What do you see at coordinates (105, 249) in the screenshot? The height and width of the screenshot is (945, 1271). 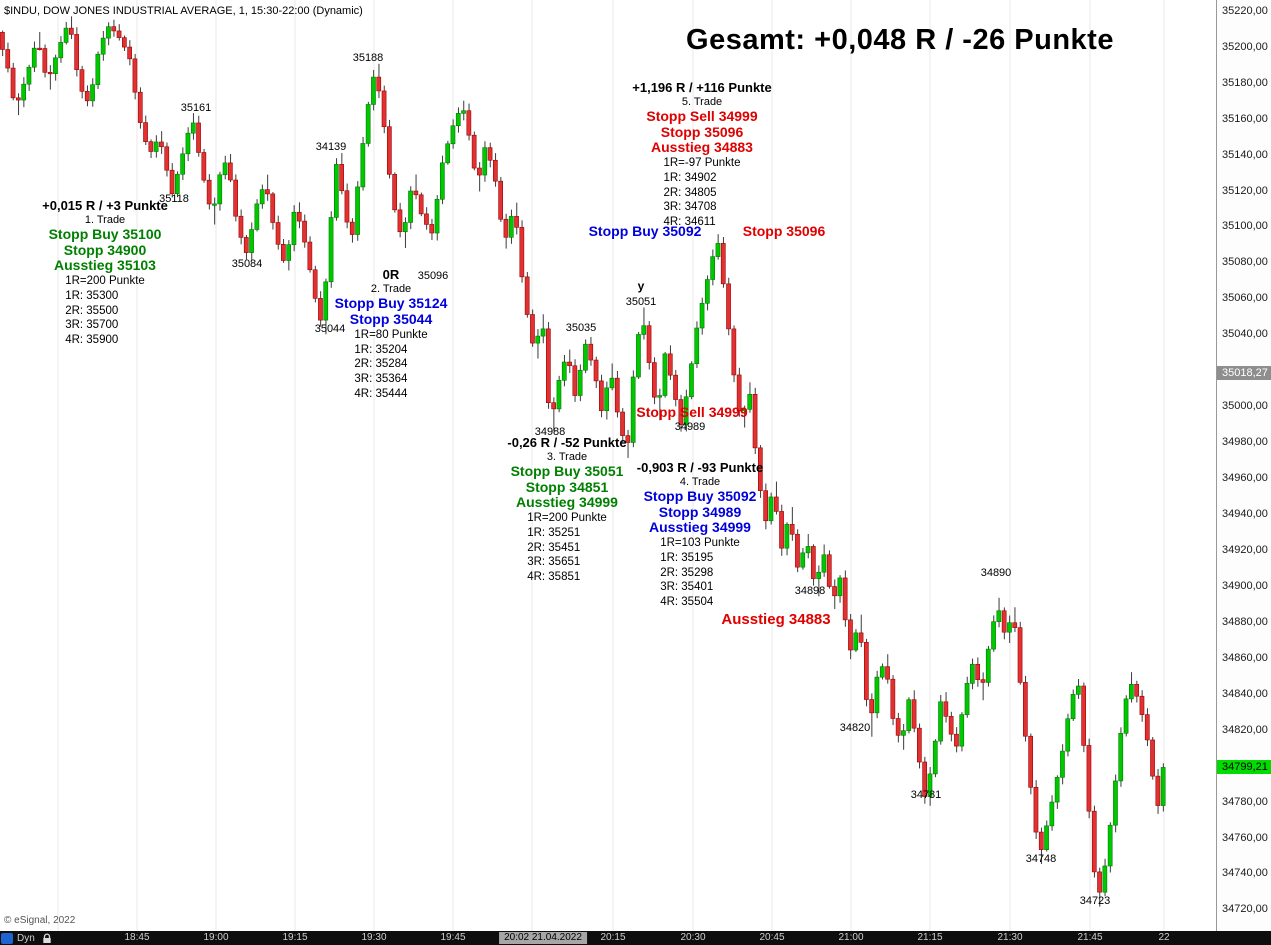 I see `trade-signal: Stopp 34900` at bounding box center [105, 249].